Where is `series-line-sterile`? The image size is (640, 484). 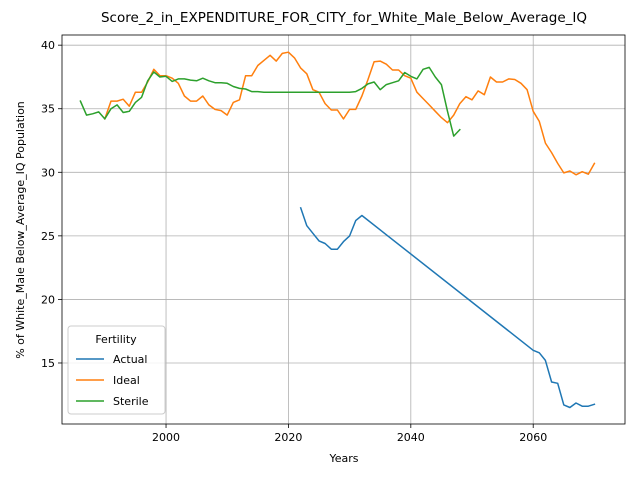
series-line-sterile is located at coordinates (270, 101).